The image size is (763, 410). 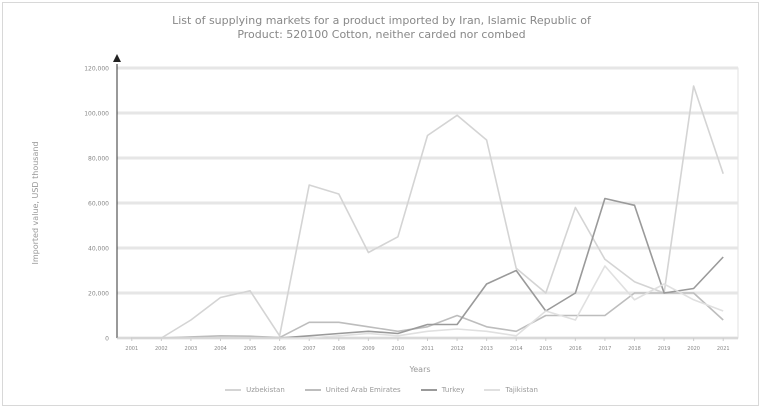 What do you see at coordinates (427, 315) in the screenshot?
I see `series-line-united-arab-emirates` at bounding box center [427, 315].